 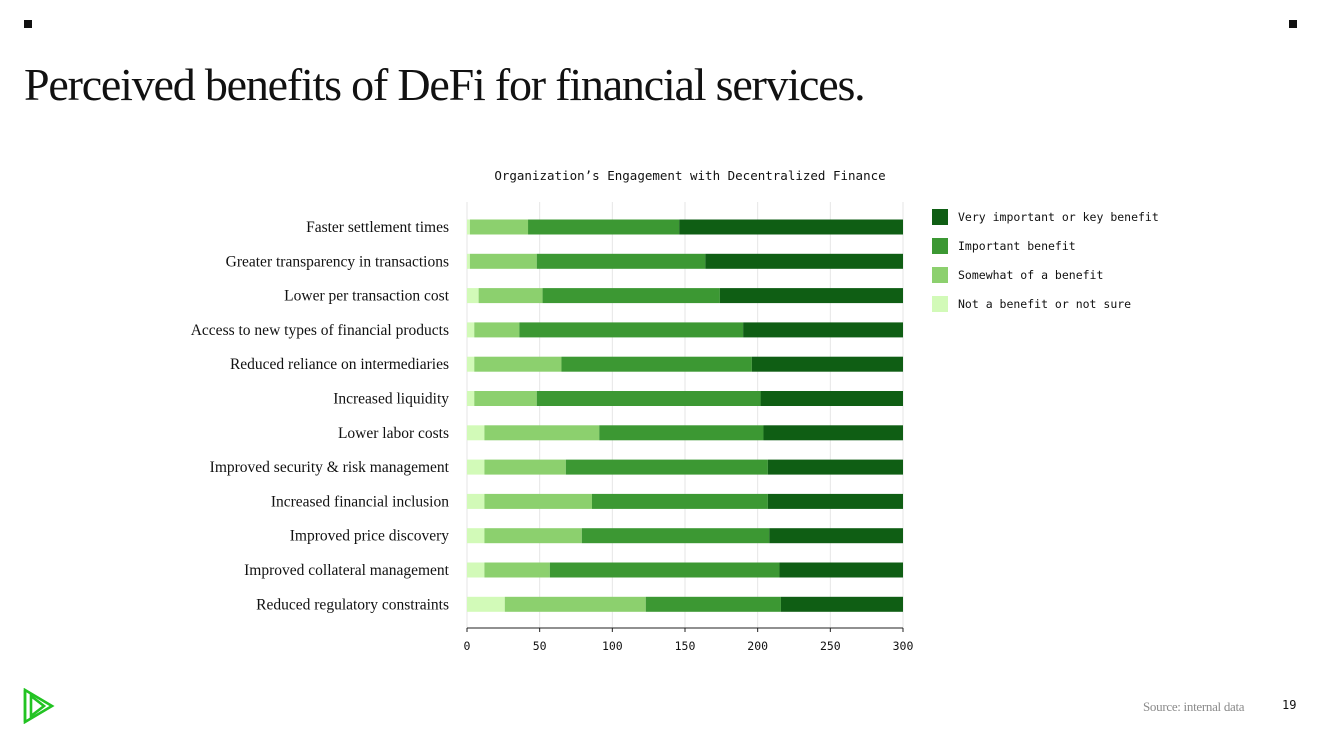 I want to click on category-label: Lower per transaction cost, so click(x=367, y=296).